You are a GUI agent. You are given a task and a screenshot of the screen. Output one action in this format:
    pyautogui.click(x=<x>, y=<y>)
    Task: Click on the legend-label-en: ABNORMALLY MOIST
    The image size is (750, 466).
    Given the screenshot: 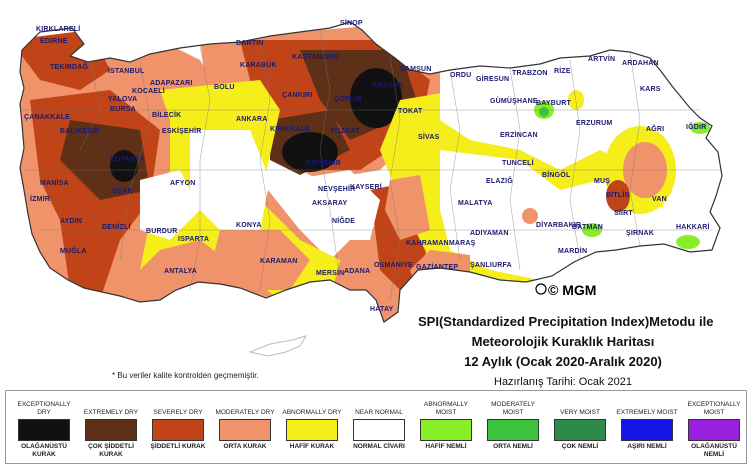 What is the action you would take?
    pyautogui.click(x=446, y=408)
    